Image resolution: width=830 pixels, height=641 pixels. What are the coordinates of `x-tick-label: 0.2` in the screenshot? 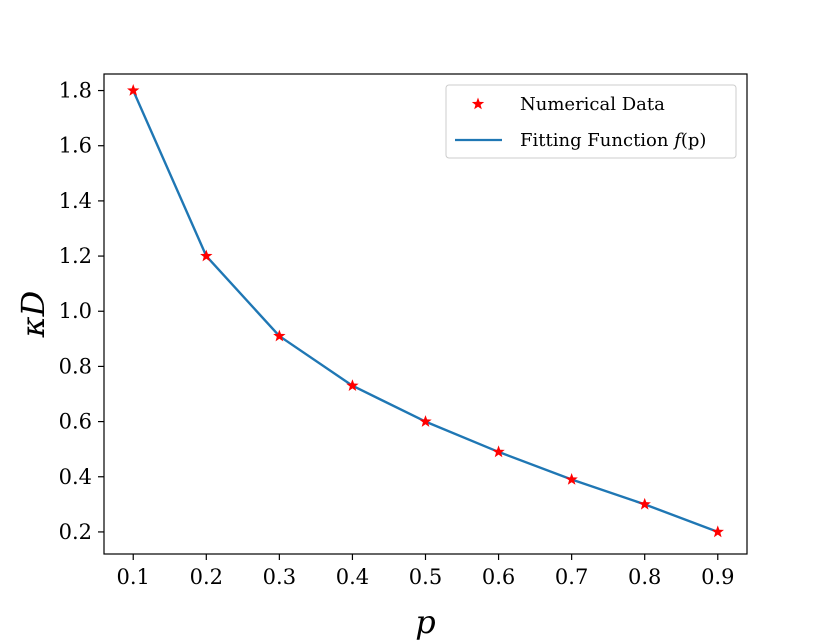 It's located at (206, 577).